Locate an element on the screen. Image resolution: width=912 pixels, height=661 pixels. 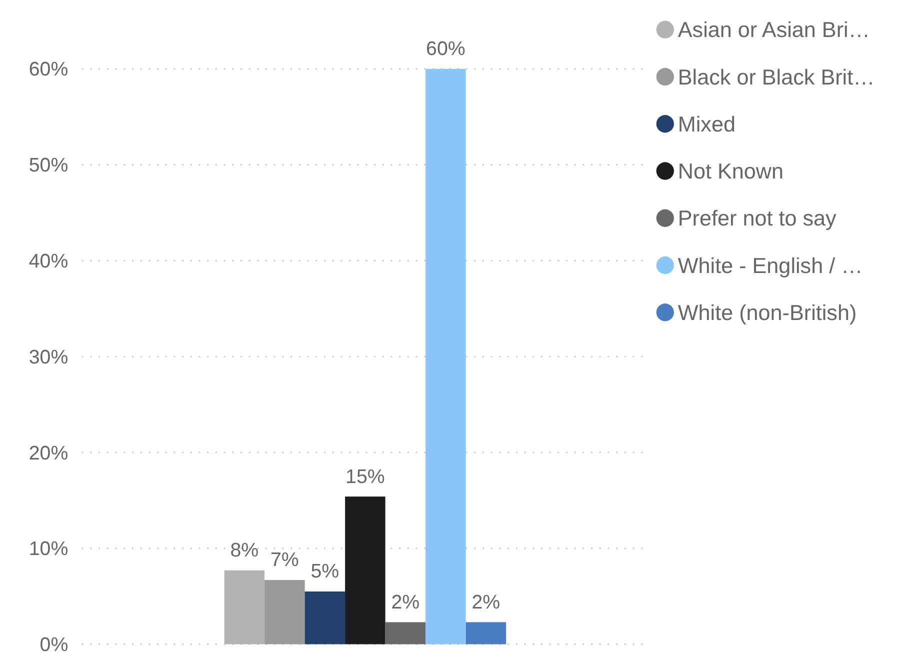
legend-label: Mixed is located at coordinates (707, 123).